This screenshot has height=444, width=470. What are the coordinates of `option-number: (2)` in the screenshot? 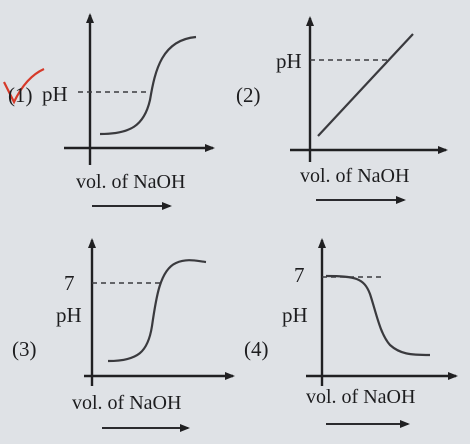 It's located at (248, 95).